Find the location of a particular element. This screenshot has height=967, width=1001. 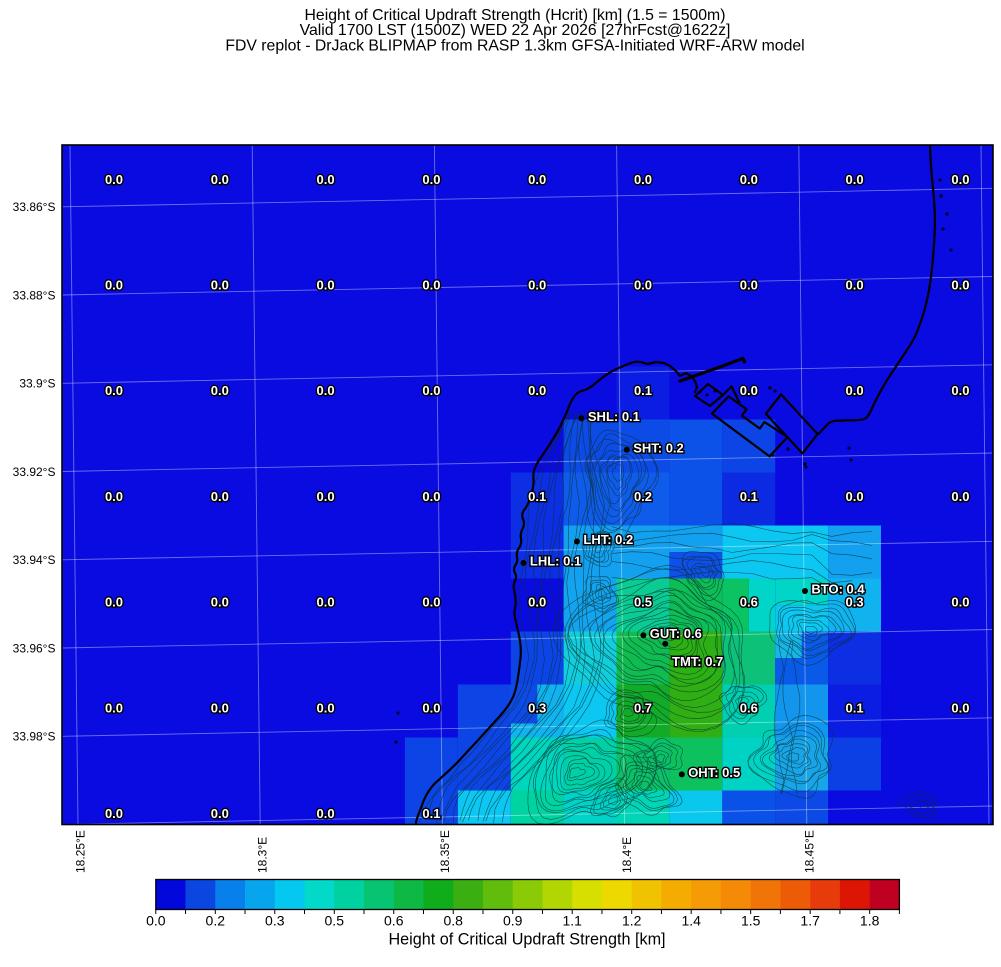

svg-text: 1.7 is located at coordinates (810, 920).